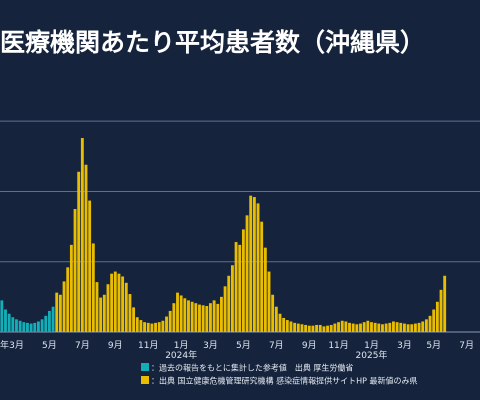 This screenshot has height=400, width=480. I want to click on x-tick-label: 3月, so click(210, 345).